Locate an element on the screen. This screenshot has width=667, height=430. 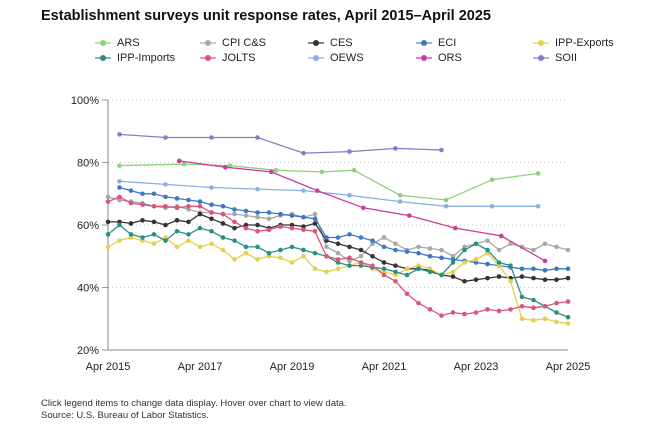
legend-item-ors: ORS is located at coordinates (439, 58).